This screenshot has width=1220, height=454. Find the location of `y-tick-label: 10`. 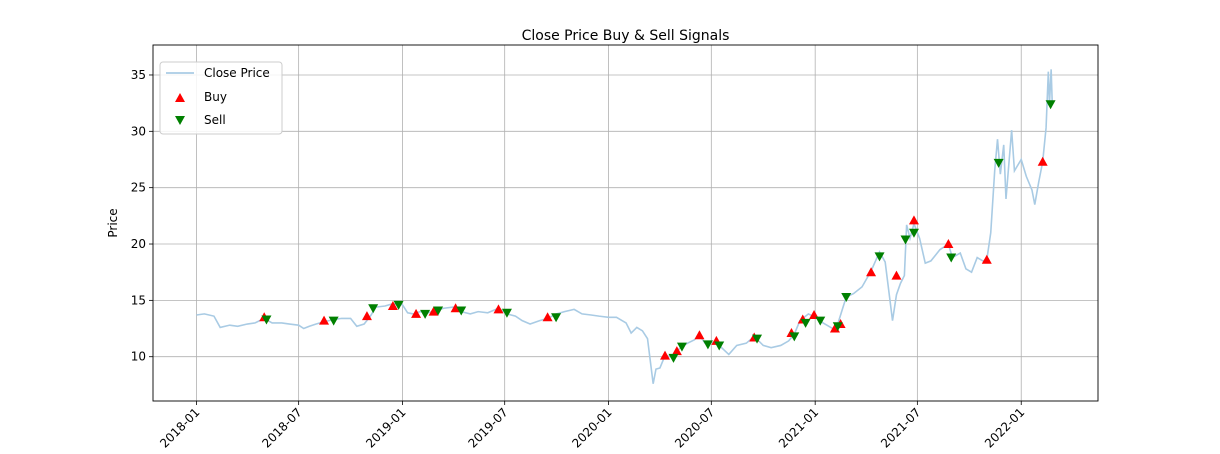

y-tick-label: 10 is located at coordinates (138, 357).